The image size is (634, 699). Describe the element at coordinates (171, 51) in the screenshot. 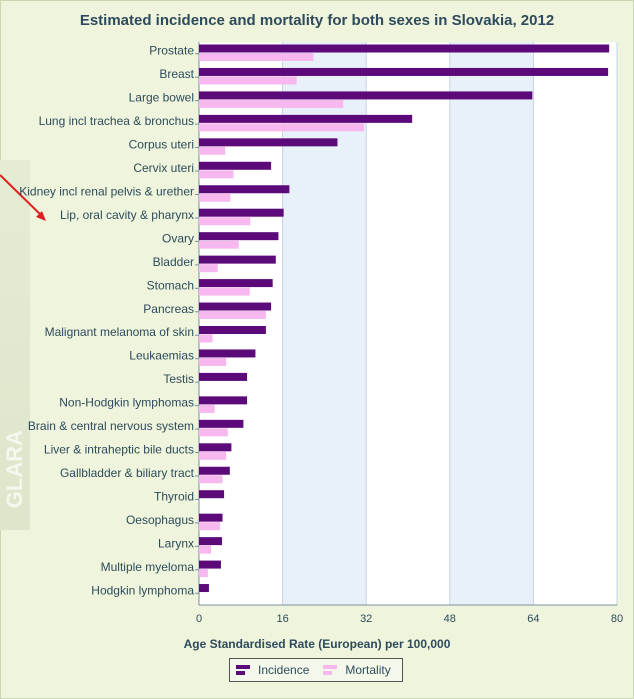

I see `category-label: Prostate` at that location.